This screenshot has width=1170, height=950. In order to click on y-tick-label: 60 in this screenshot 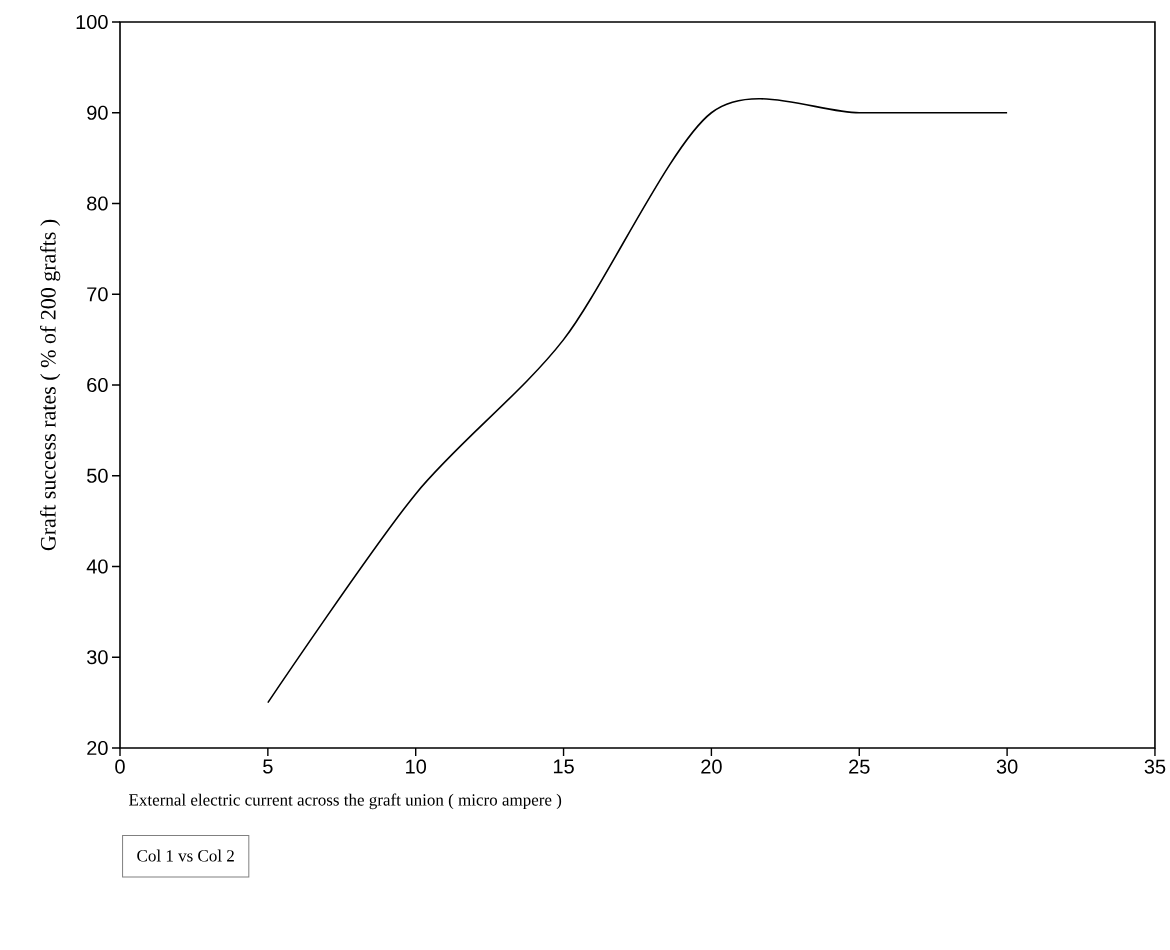, I will do `click(97, 385)`.